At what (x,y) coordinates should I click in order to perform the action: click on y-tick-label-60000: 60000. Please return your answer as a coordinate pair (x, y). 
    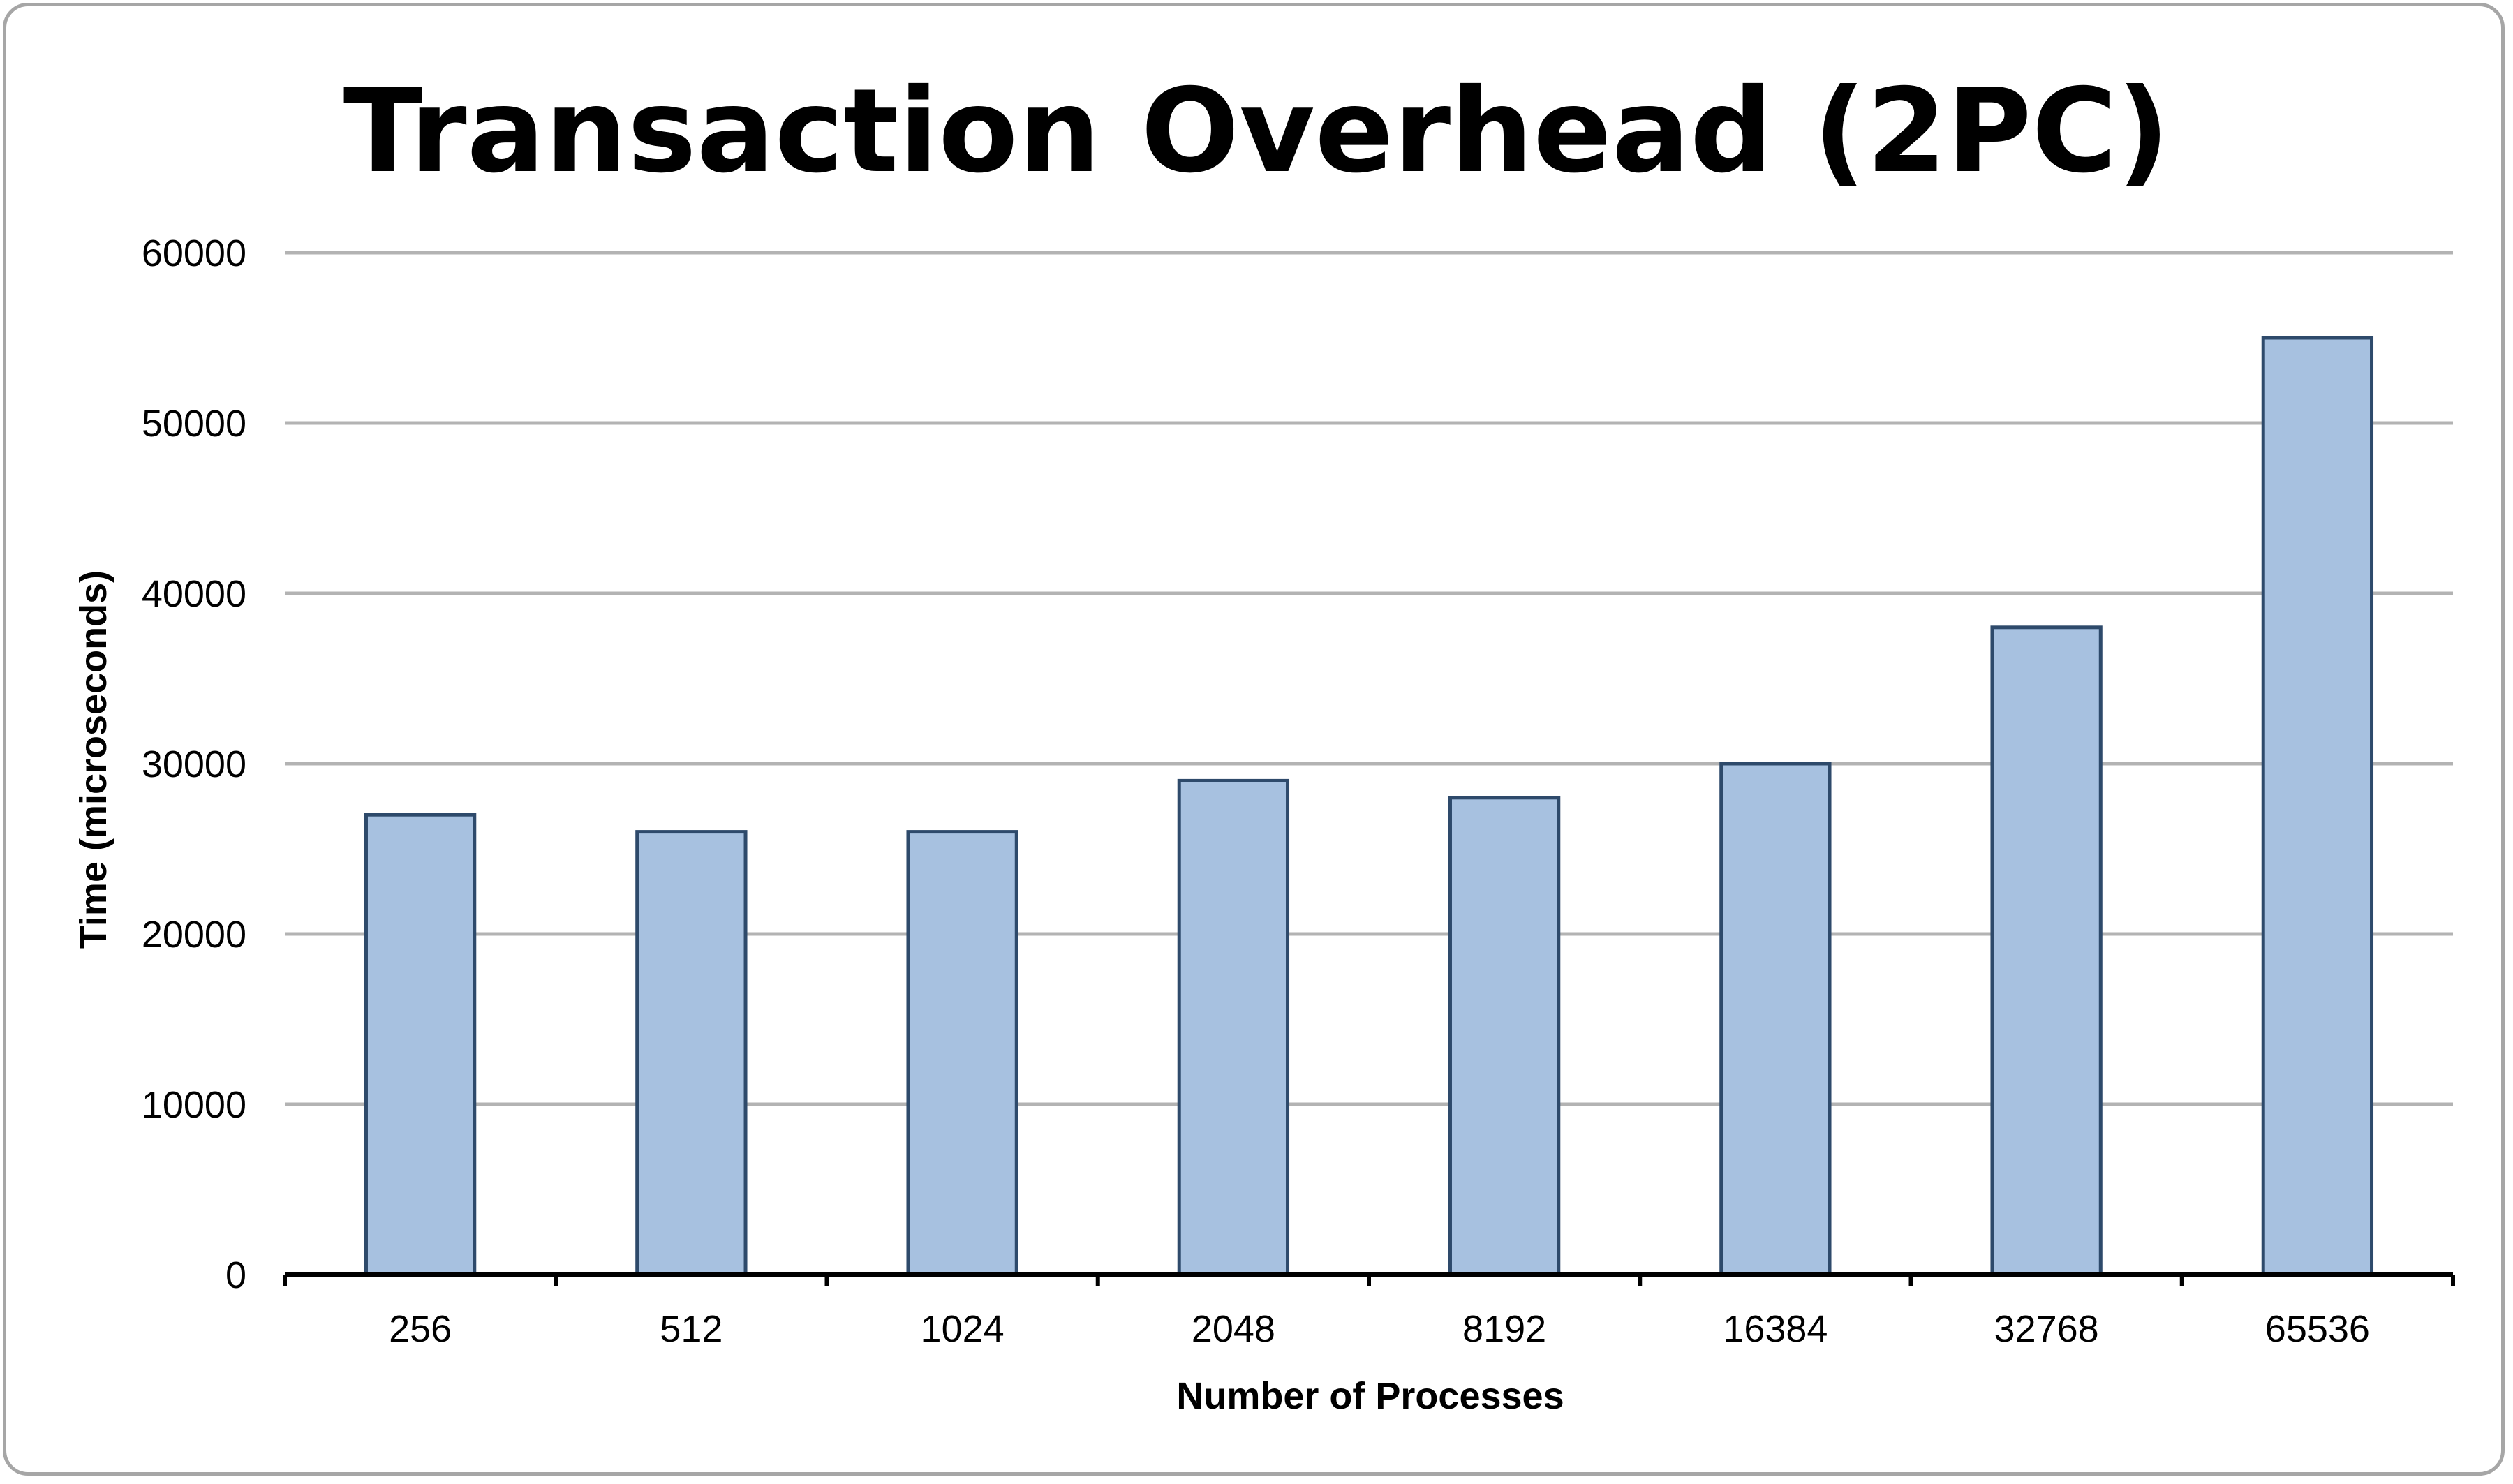
    Looking at the image, I should click on (194, 253).